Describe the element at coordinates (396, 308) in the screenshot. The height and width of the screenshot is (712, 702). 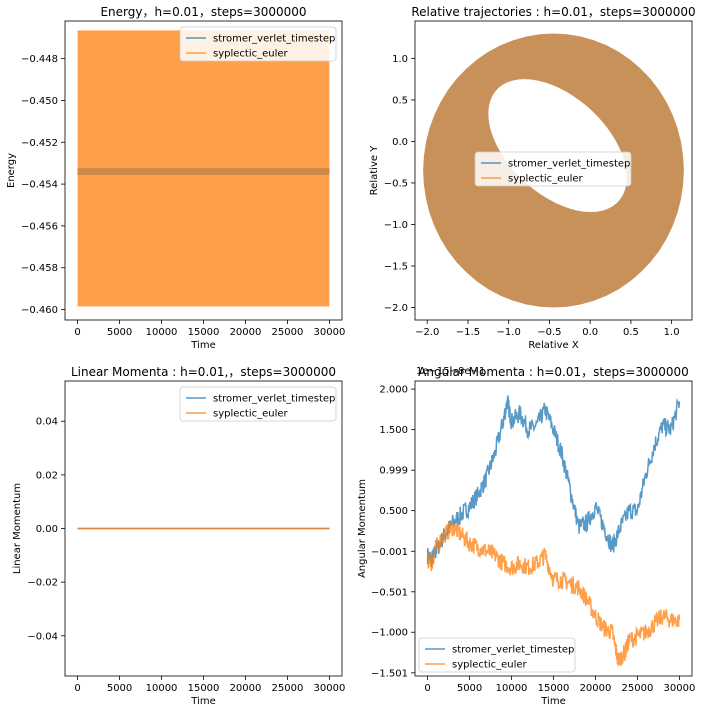
I see `y-tick-label: −2.0` at that location.